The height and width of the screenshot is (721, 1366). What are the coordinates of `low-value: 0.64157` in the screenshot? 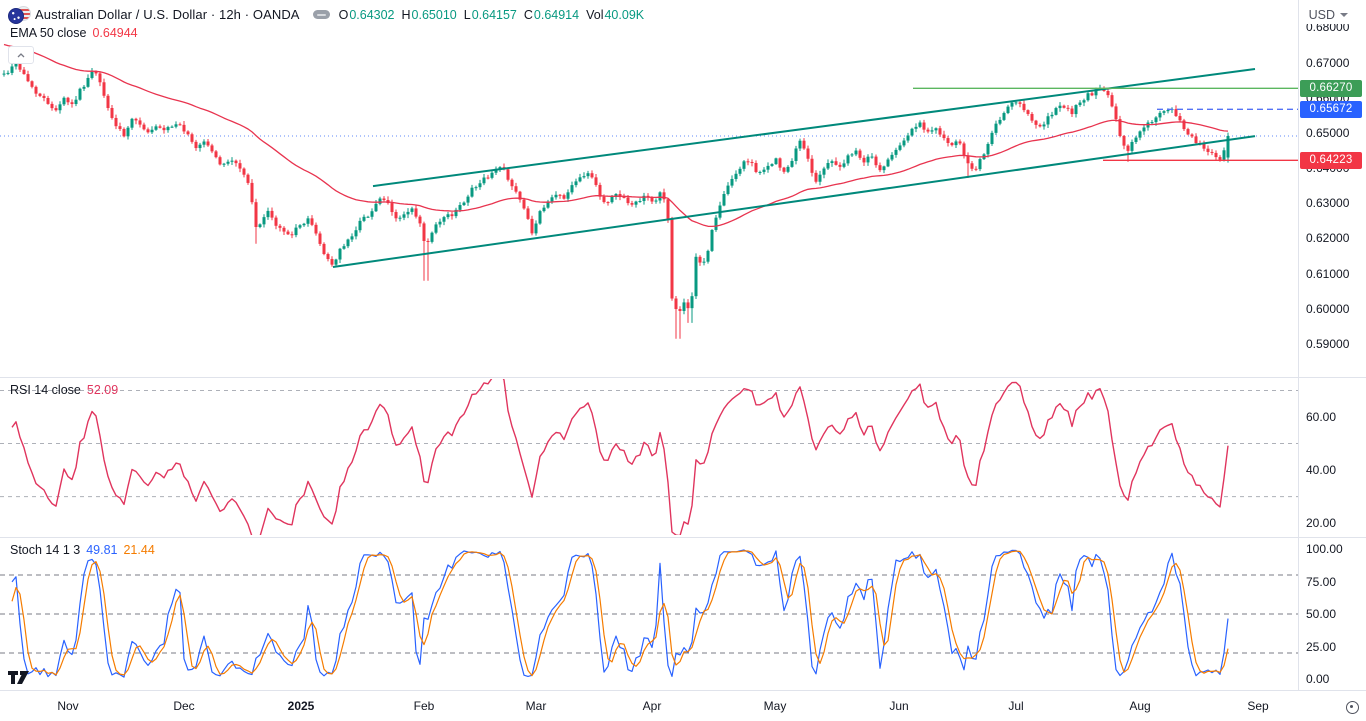 It's located at (494, 14).